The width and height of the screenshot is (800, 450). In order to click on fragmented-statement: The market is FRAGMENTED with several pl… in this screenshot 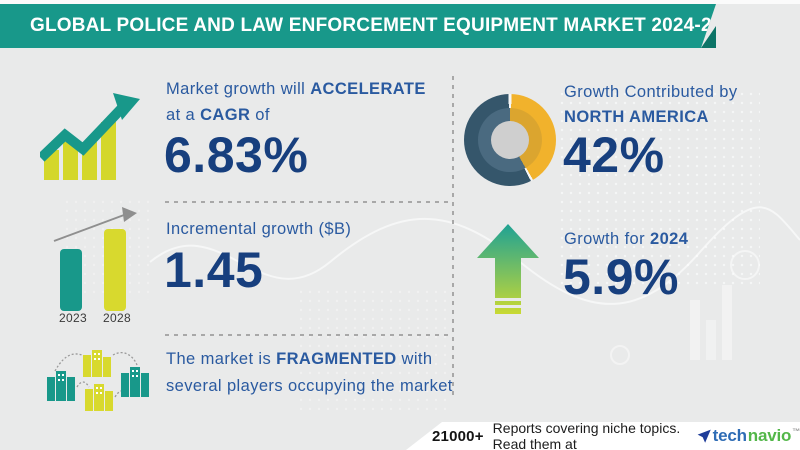, I will do `click(309, 372)`.